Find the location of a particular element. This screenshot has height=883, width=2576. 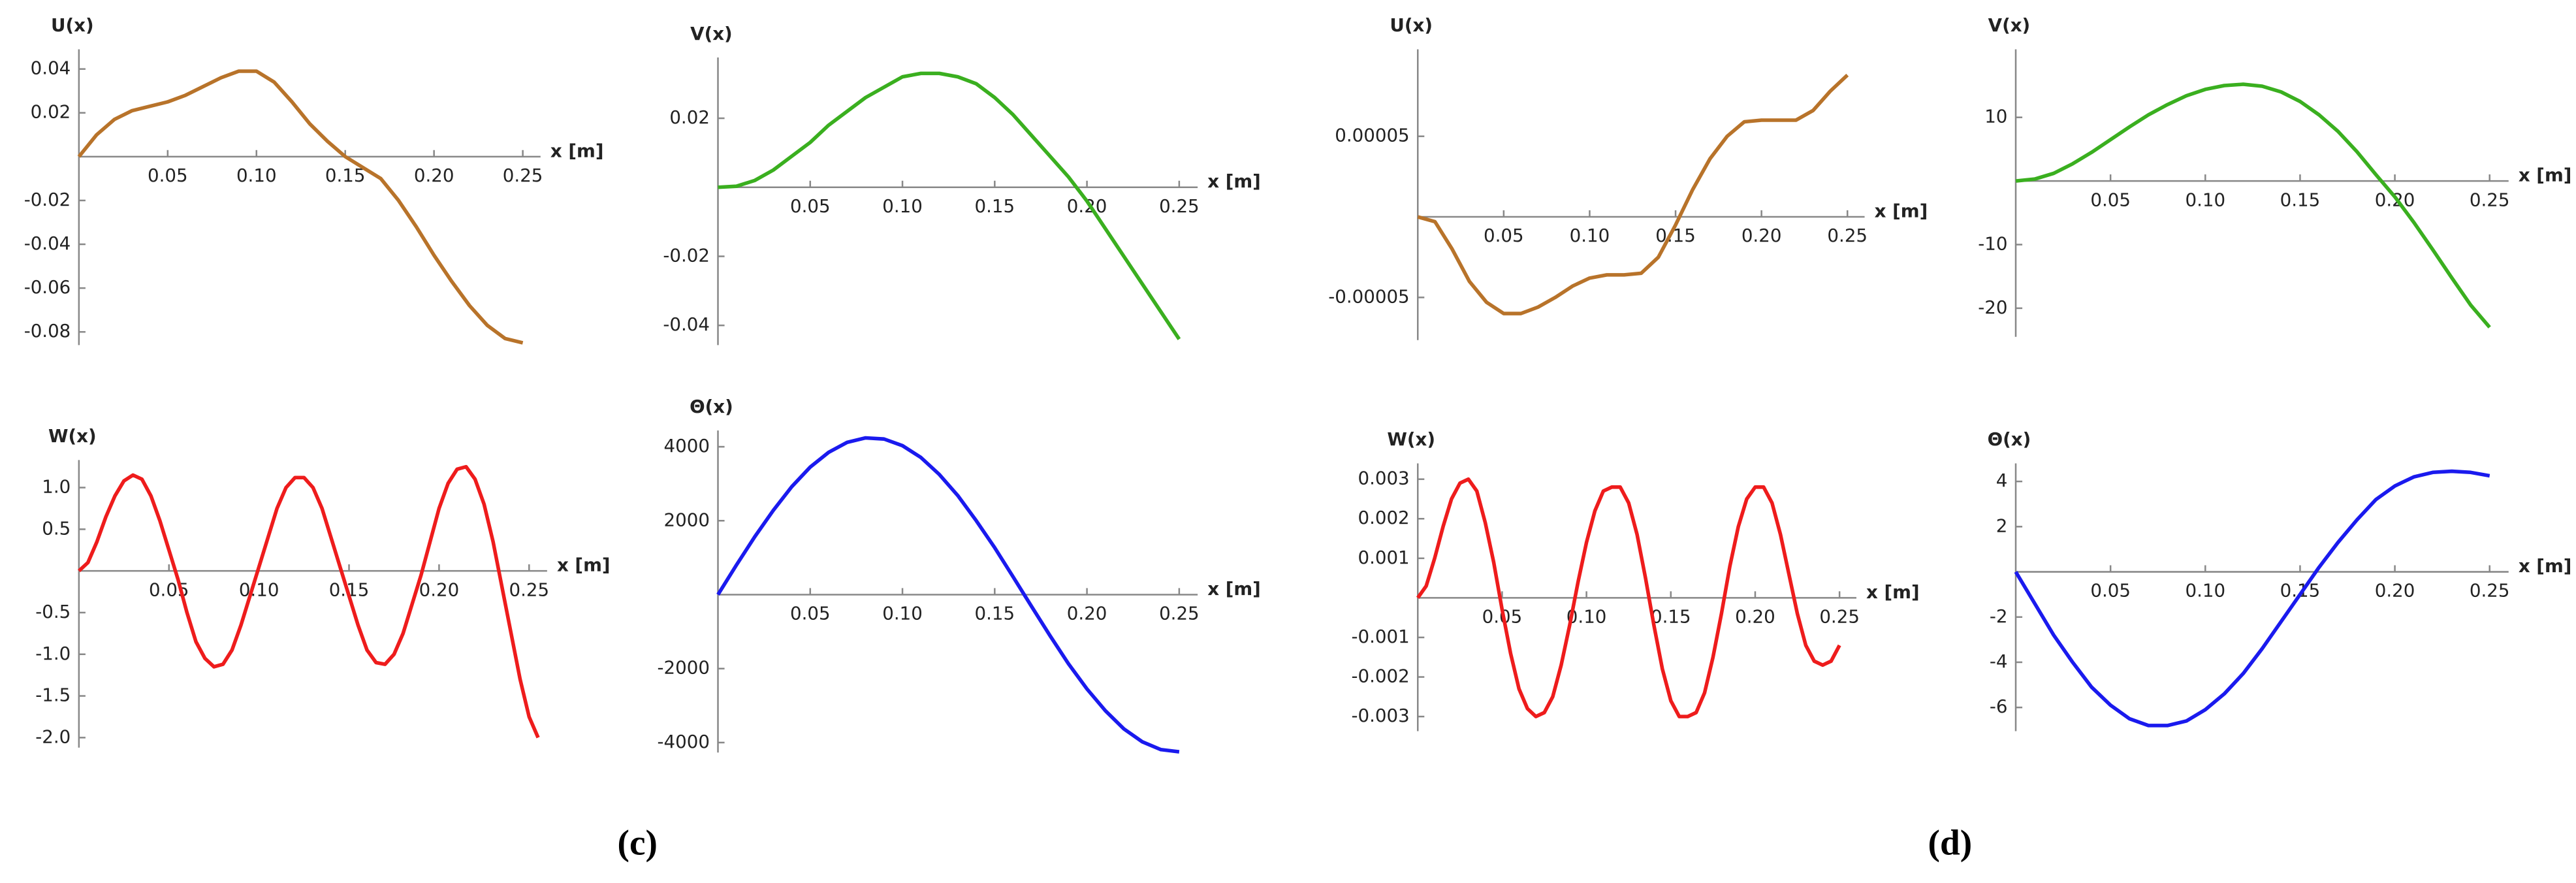

y-tick-label: -0.002 is located at coordinates (1381, 676).